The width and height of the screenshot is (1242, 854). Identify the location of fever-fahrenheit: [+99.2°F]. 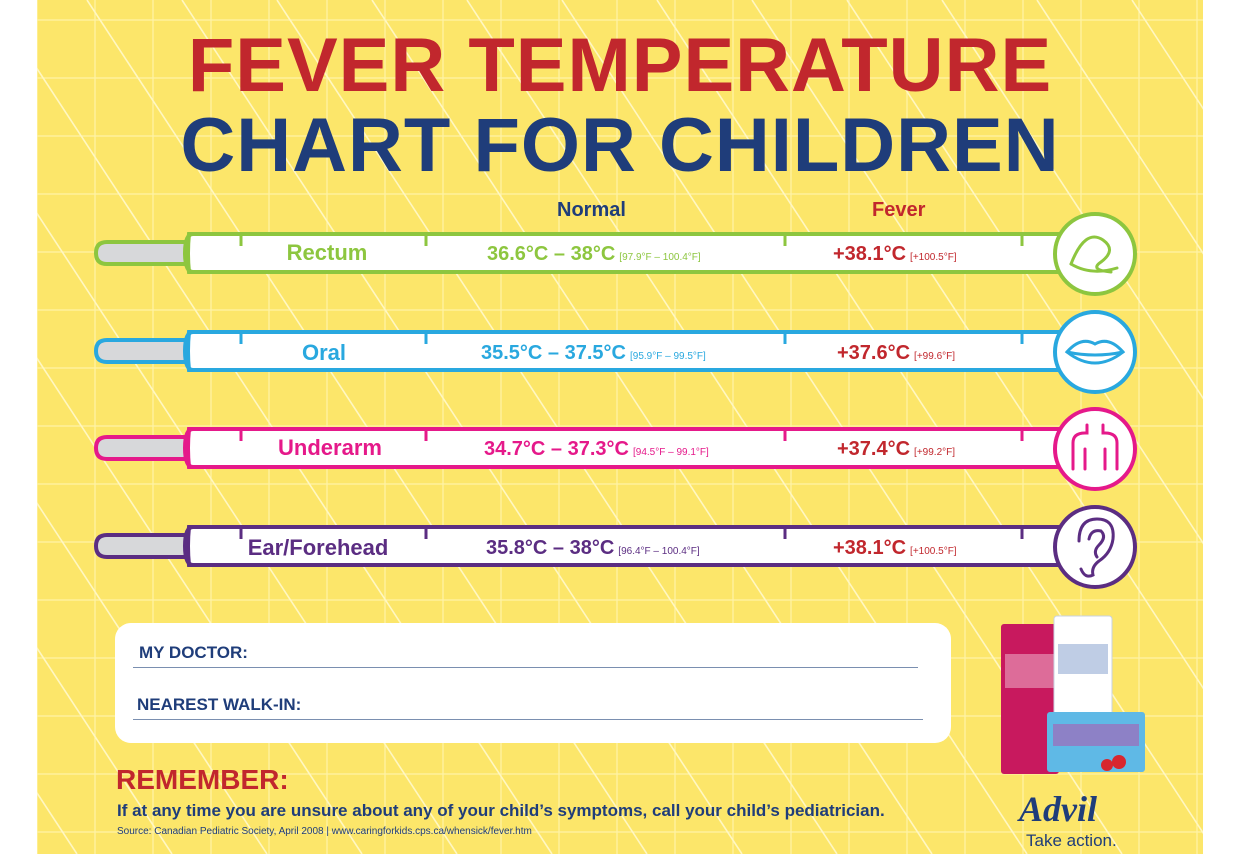
(935, 452).